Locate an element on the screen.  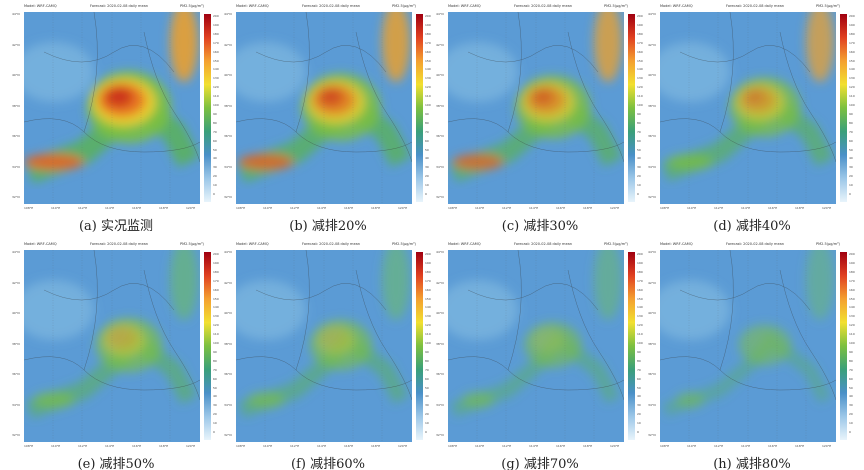
colorbar-tick: 170 is located at coordinates (428, 42).